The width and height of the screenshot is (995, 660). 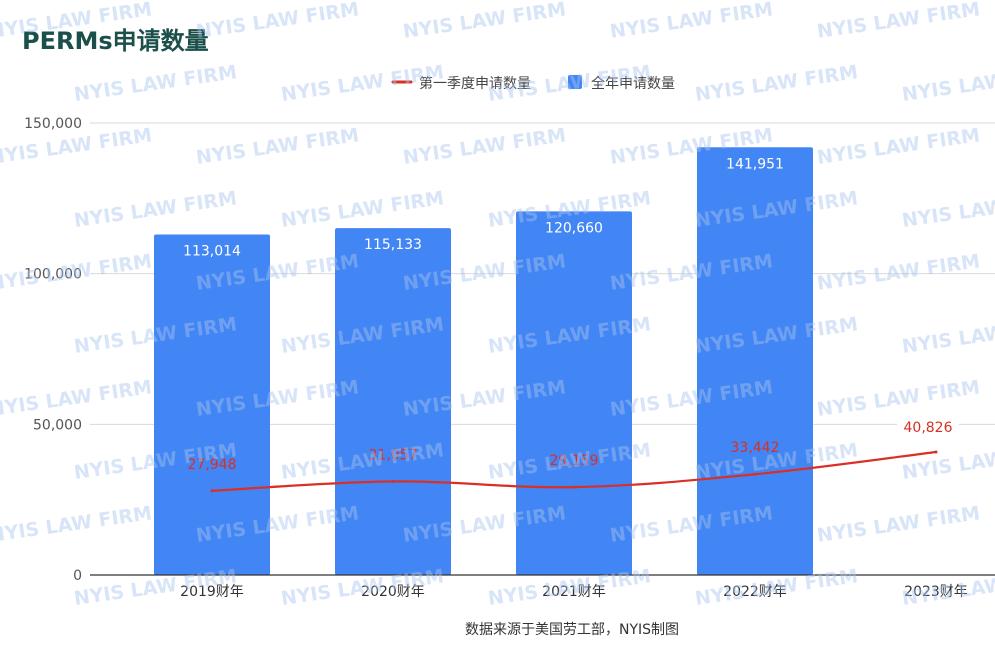 I want to click on line-value-label: 33,442, so click(x=755, y=448).